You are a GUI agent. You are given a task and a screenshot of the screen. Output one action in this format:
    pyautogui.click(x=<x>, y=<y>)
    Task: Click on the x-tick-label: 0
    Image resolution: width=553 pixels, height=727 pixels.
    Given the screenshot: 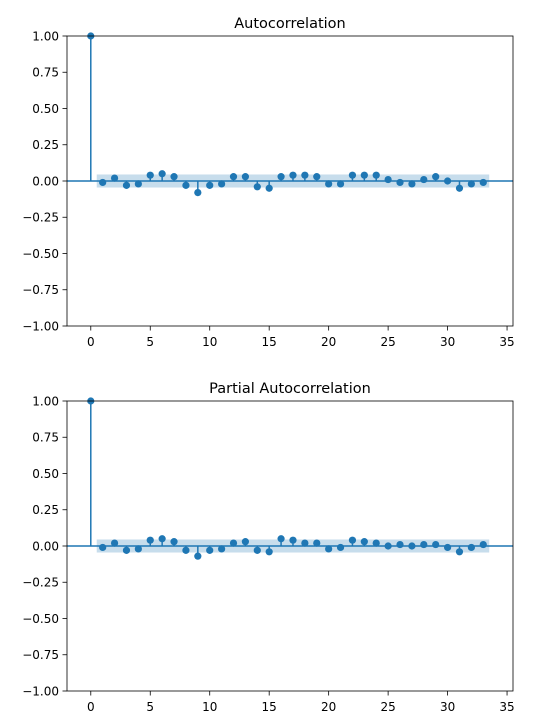 What is the action you would take?
    pyautogui.click(x=91, y=707)
    